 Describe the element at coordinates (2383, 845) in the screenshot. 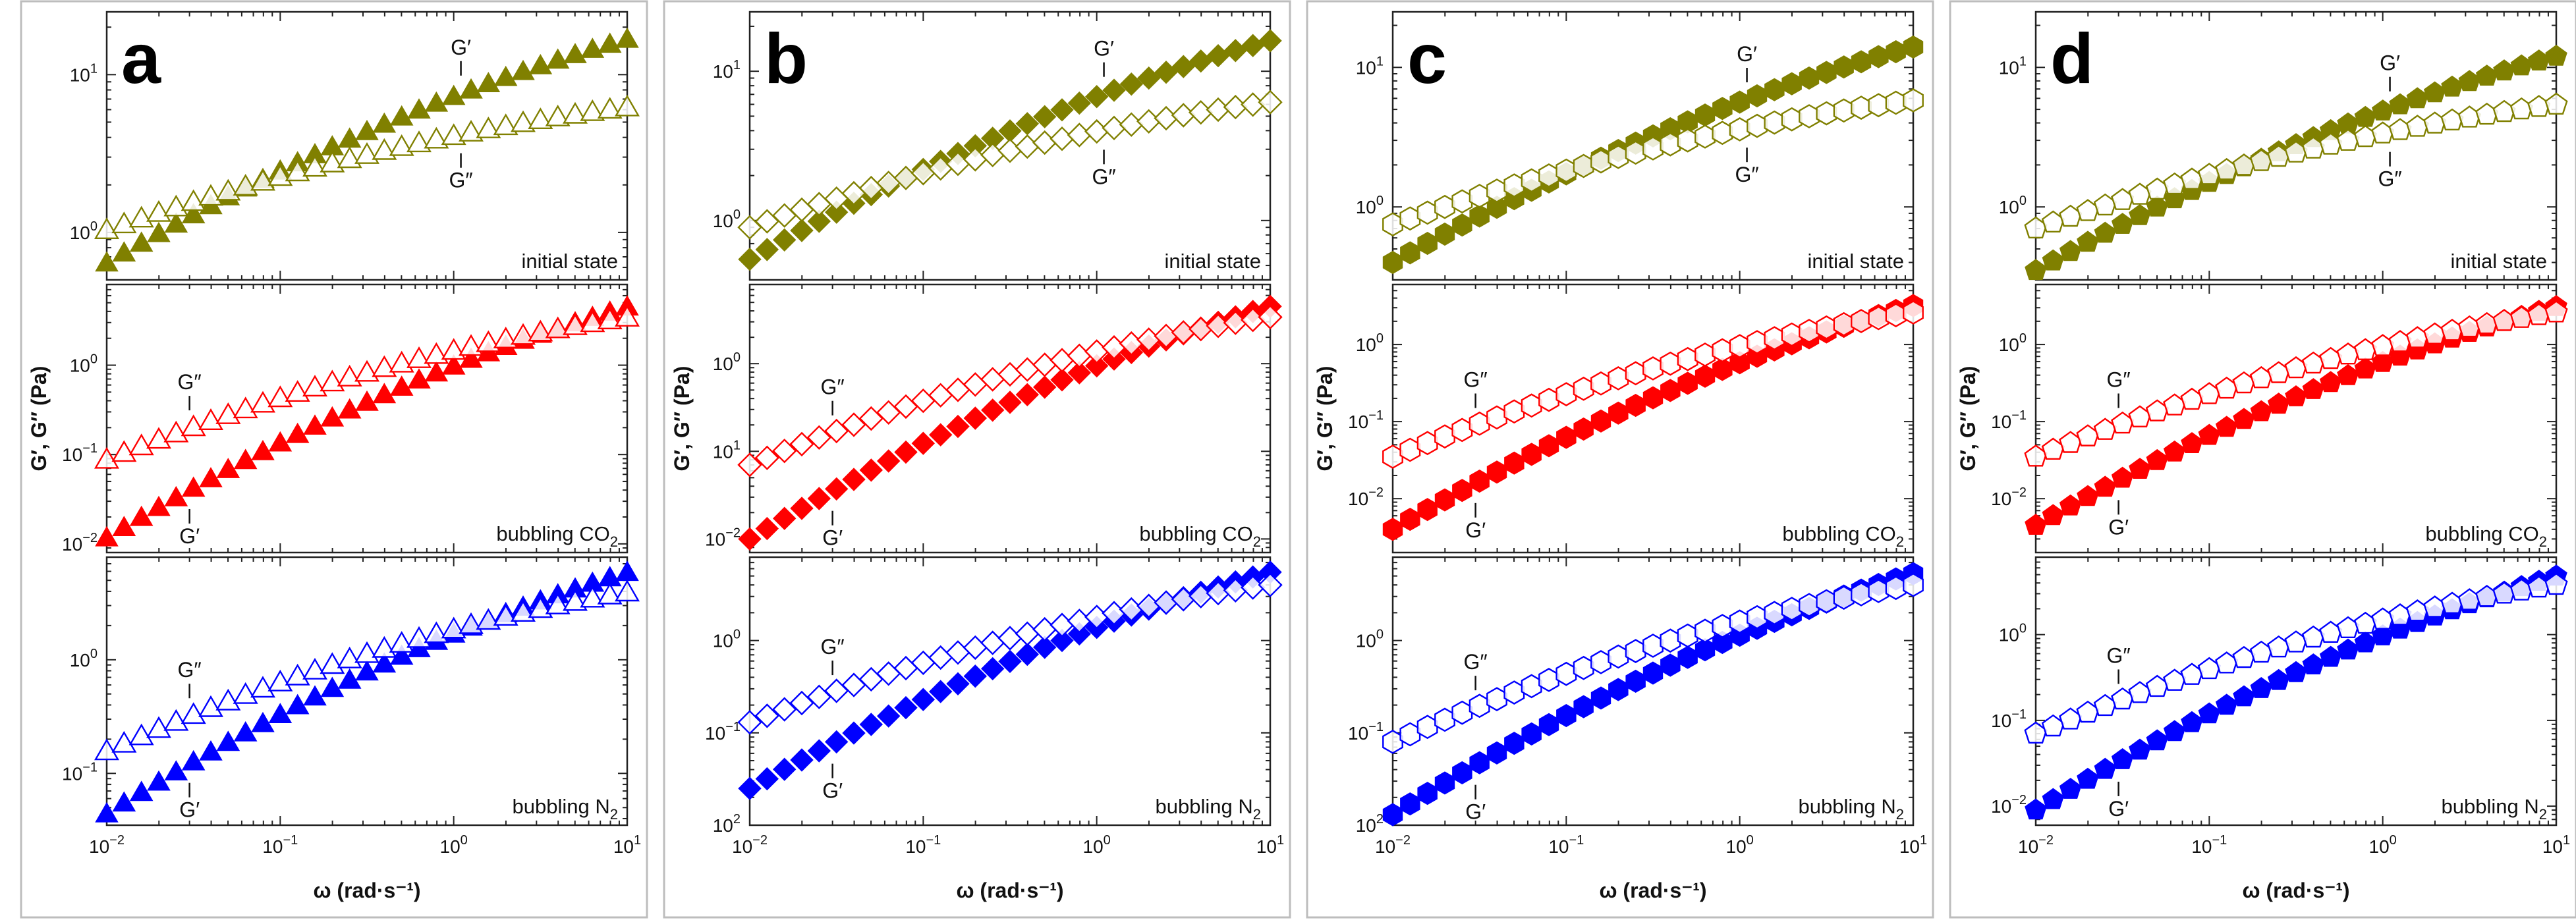

I see `x-tick-label: 10⁰` at that location.